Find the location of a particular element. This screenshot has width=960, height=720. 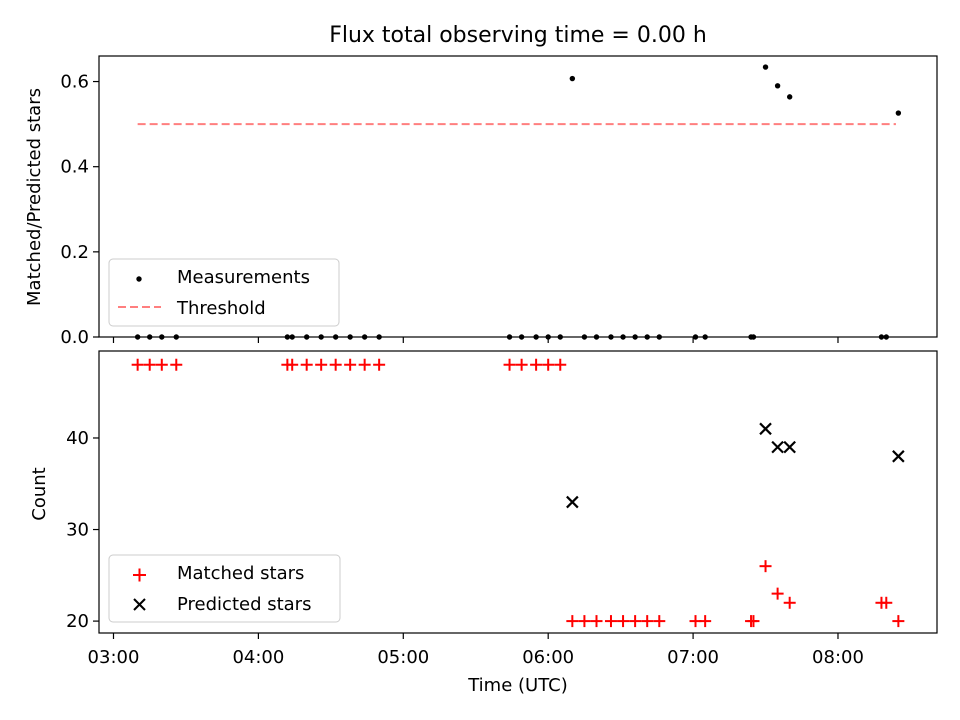

legend-measurements-label: Measurements is located at coordinates (243, 277).